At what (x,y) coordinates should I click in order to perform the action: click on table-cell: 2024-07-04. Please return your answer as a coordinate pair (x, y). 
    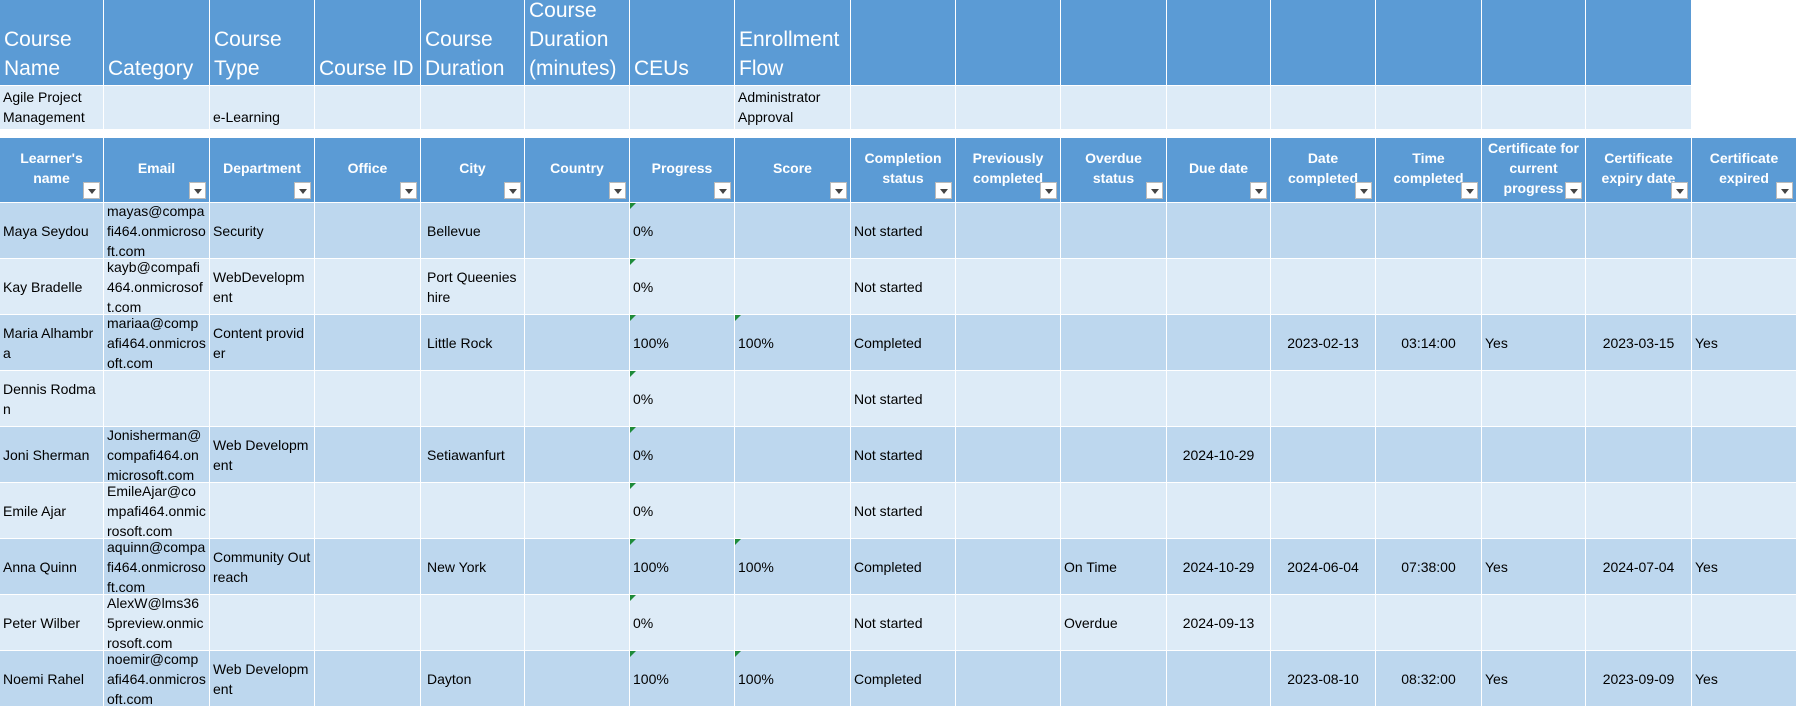
    Looking at the image, I should click on (1639, 567).